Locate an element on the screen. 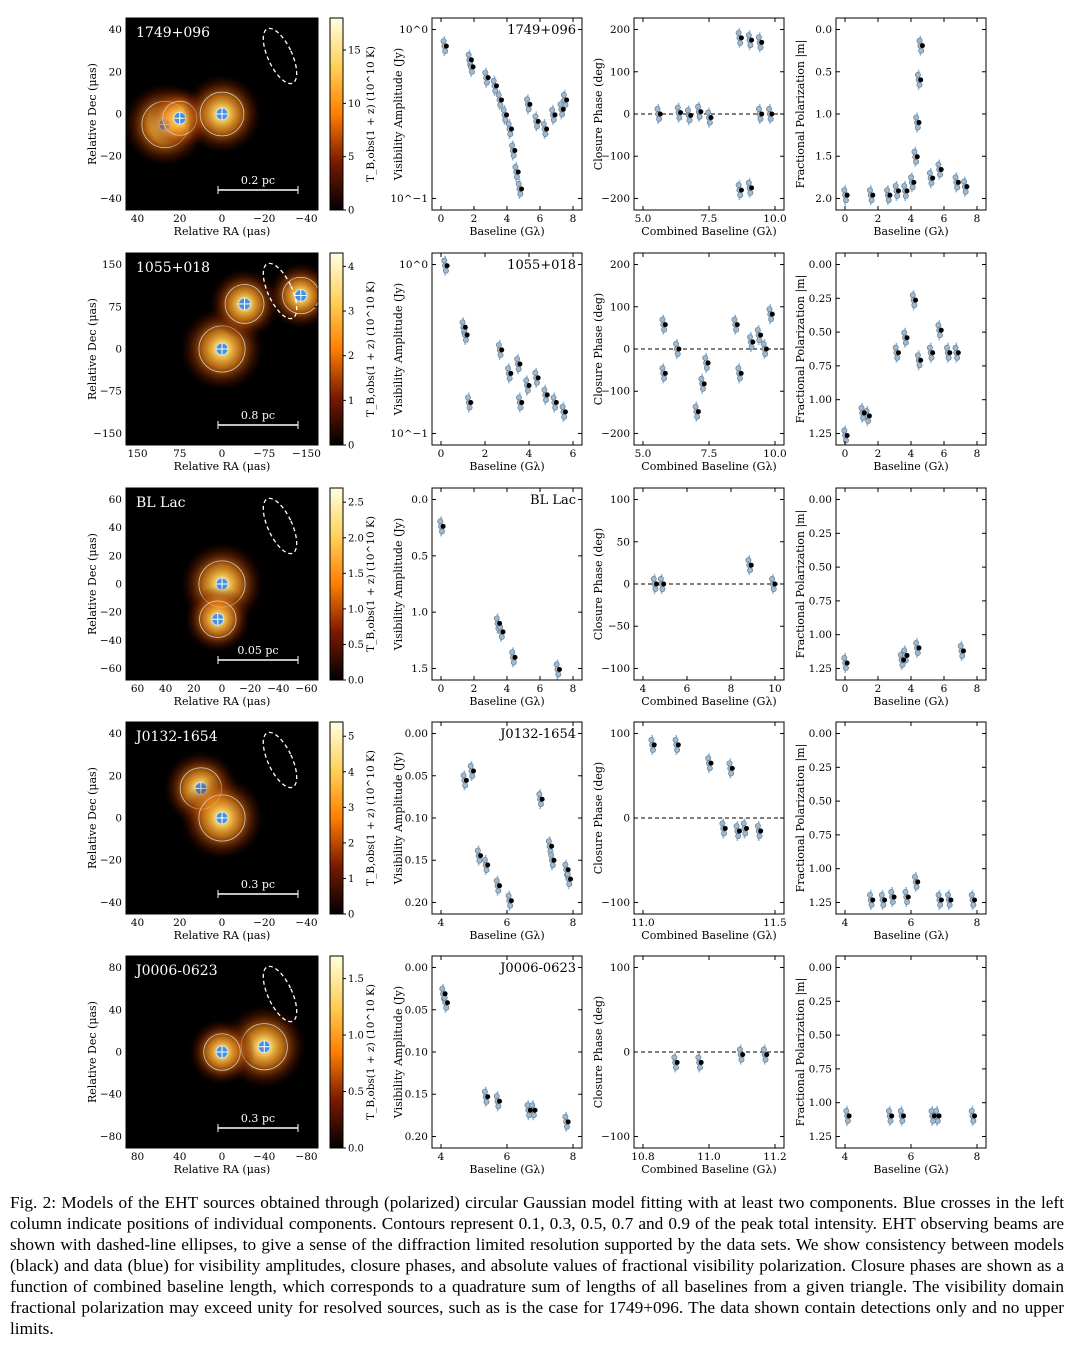 This screenshot has width=1073, height=1350. colorbar-tick-label: 1 is located at coordinates (351, 401).